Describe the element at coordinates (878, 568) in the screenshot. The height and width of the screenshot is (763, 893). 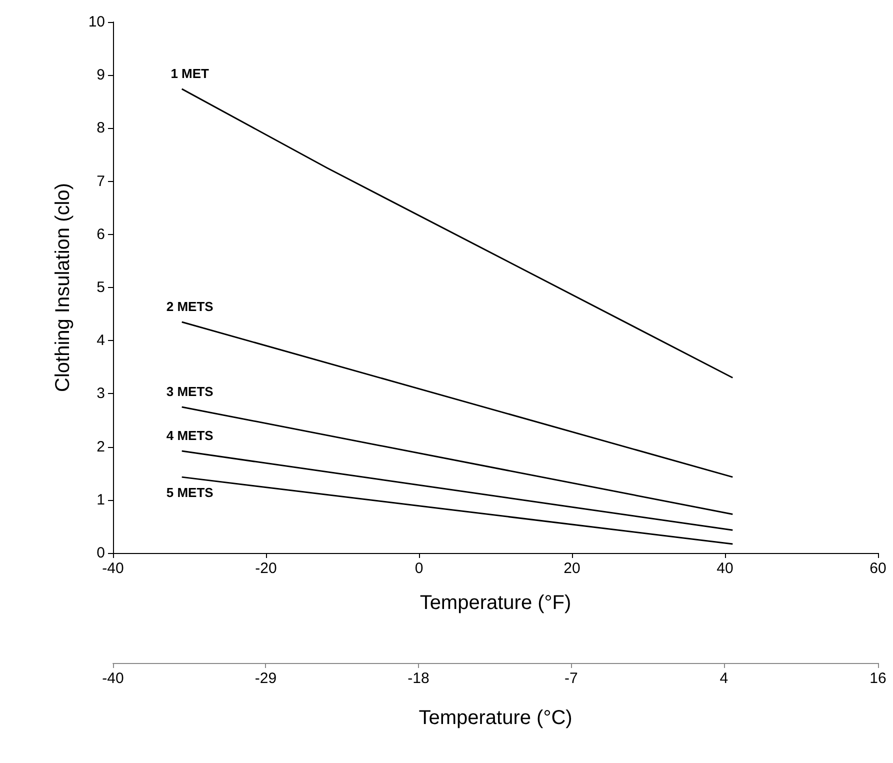
I see `x-tick-label: 60` at that location.